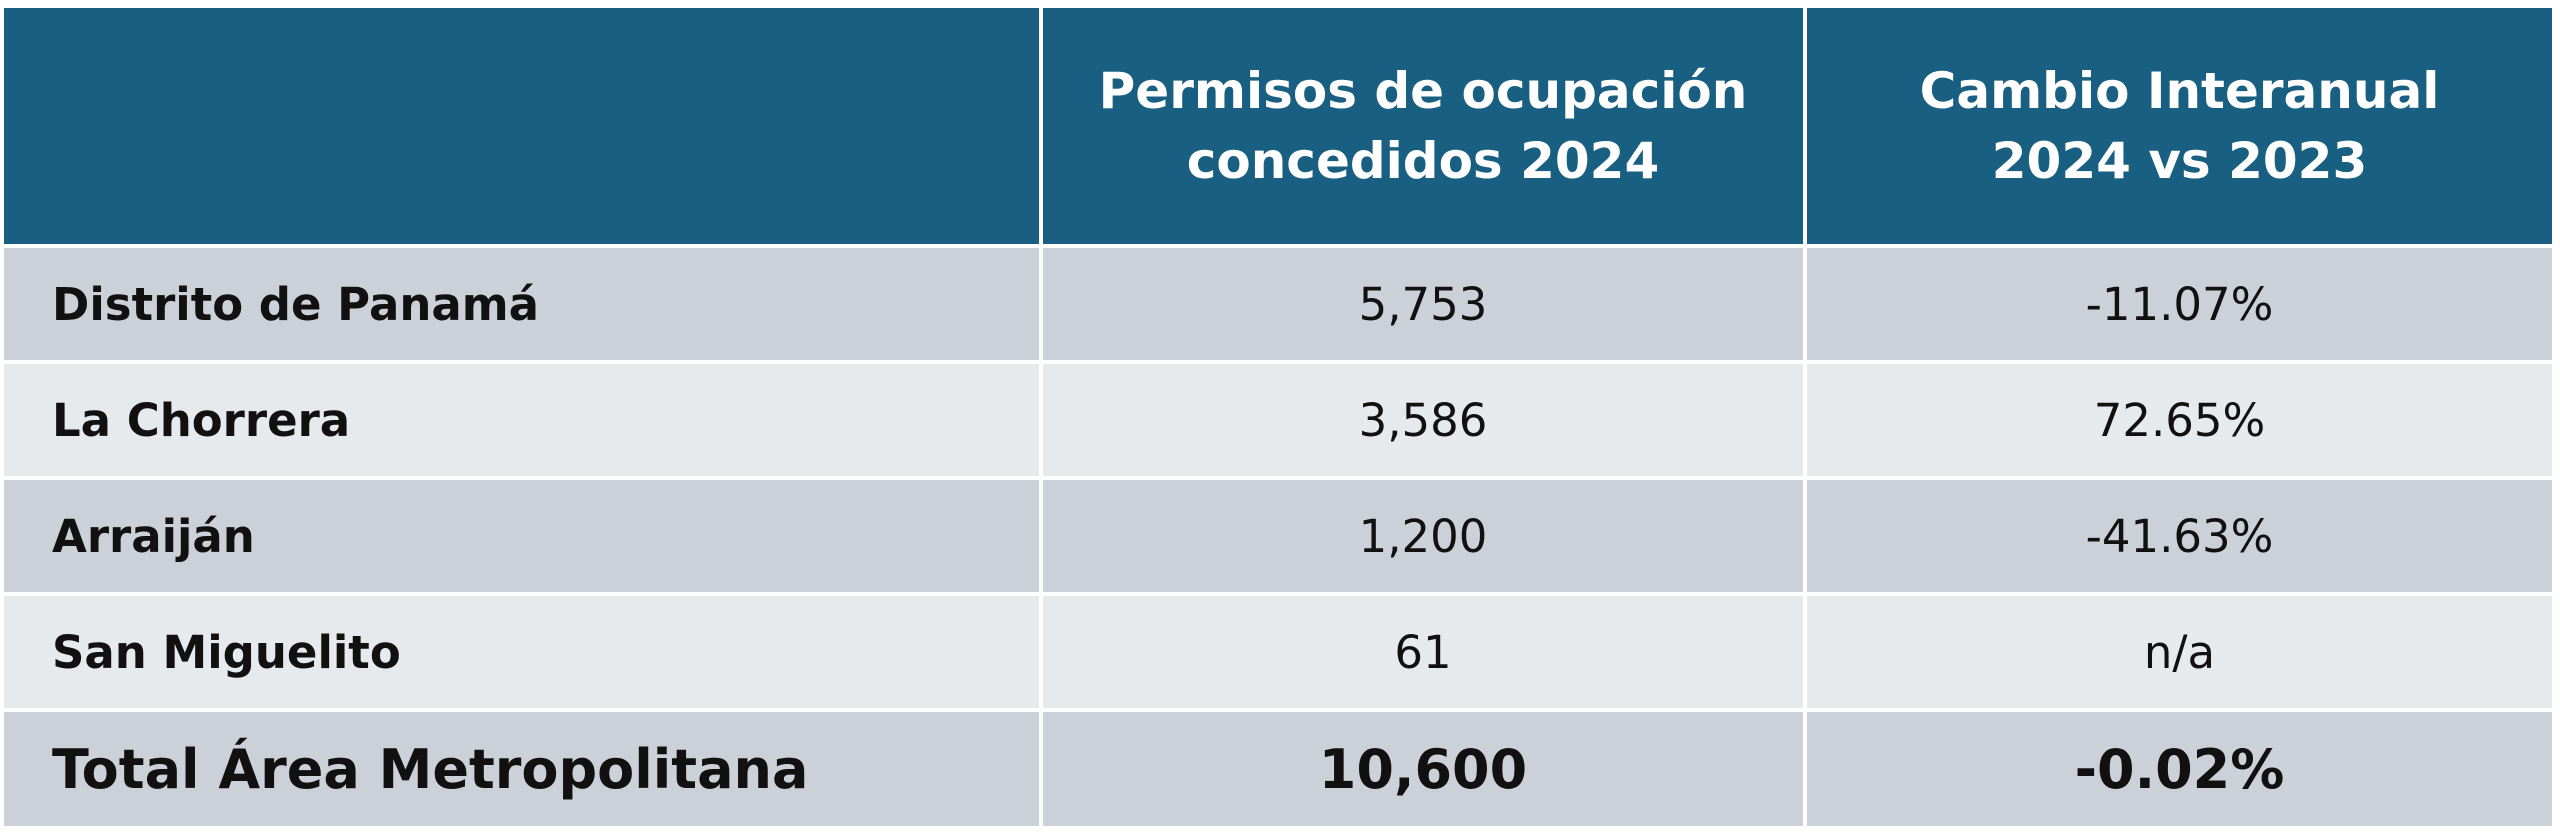 The height and width of the screenshot is (840, 2560). I want to click on row-label: Arraiján, so click(521, 536).